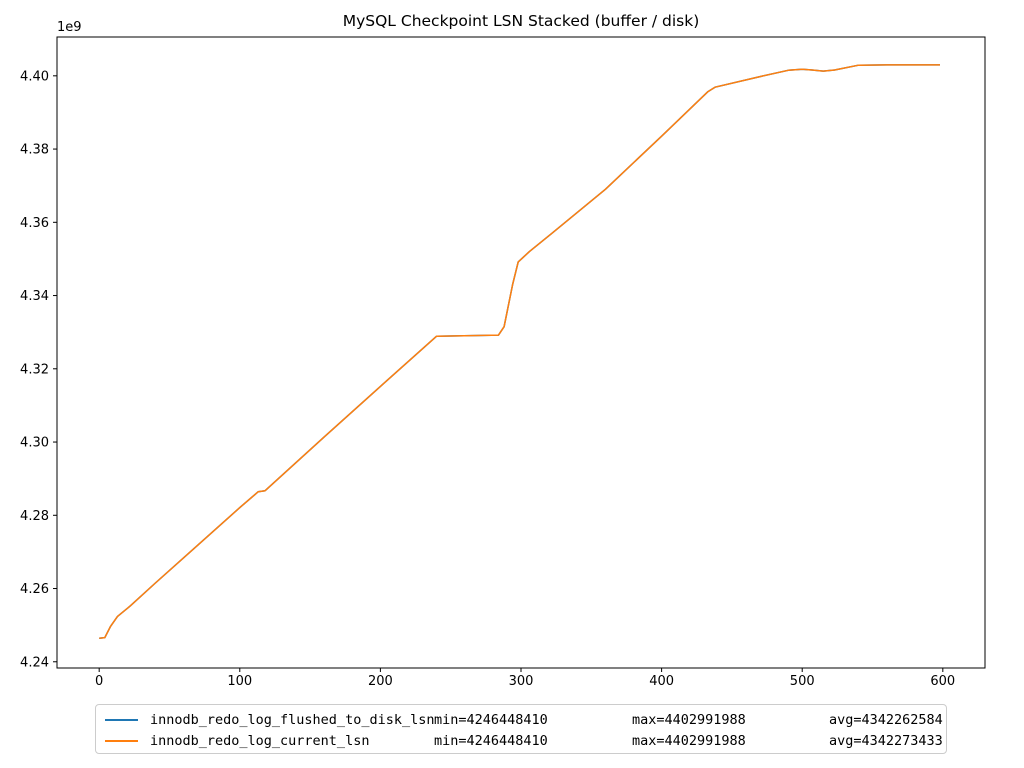  Describe the element at coordinates (661, 681) in the screenshot. I see `x-tick-label: 400` at that location.